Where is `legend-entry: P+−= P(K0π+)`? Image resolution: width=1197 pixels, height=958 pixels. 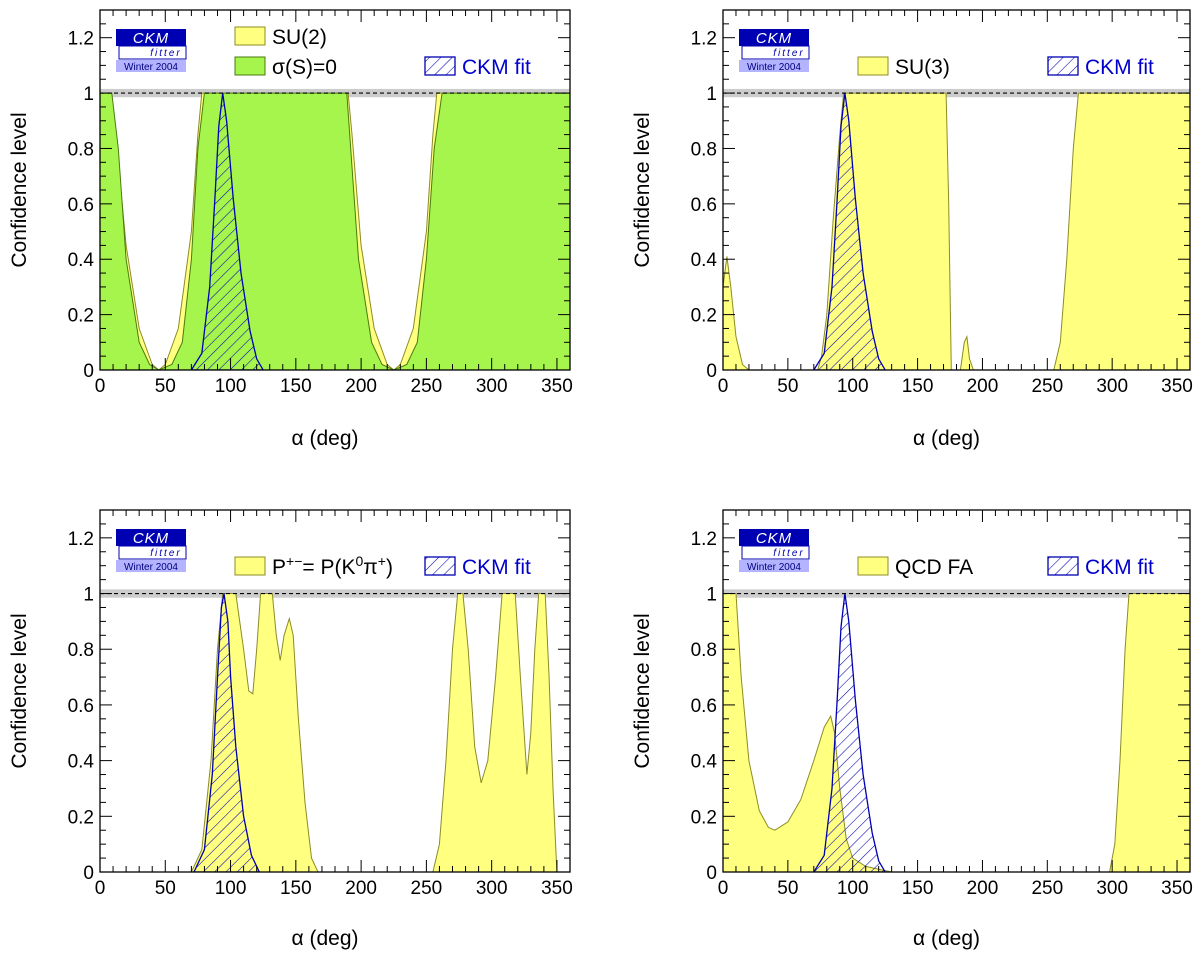 legend-entry: P+−= P(K0π+) is located at coordinates (313, 566).